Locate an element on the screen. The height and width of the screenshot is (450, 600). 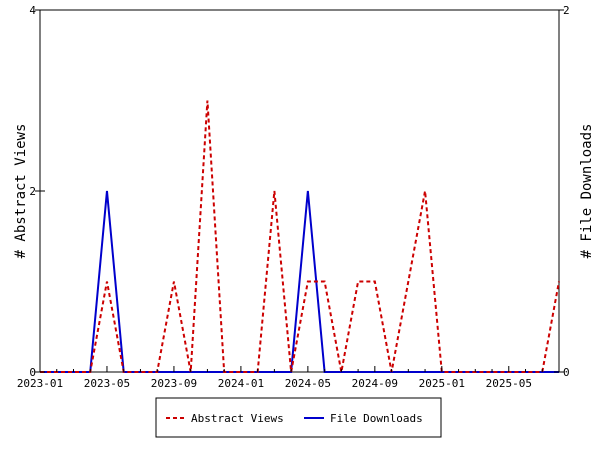
y-left-tick-label: 4 is located at coordinates (32, 10).